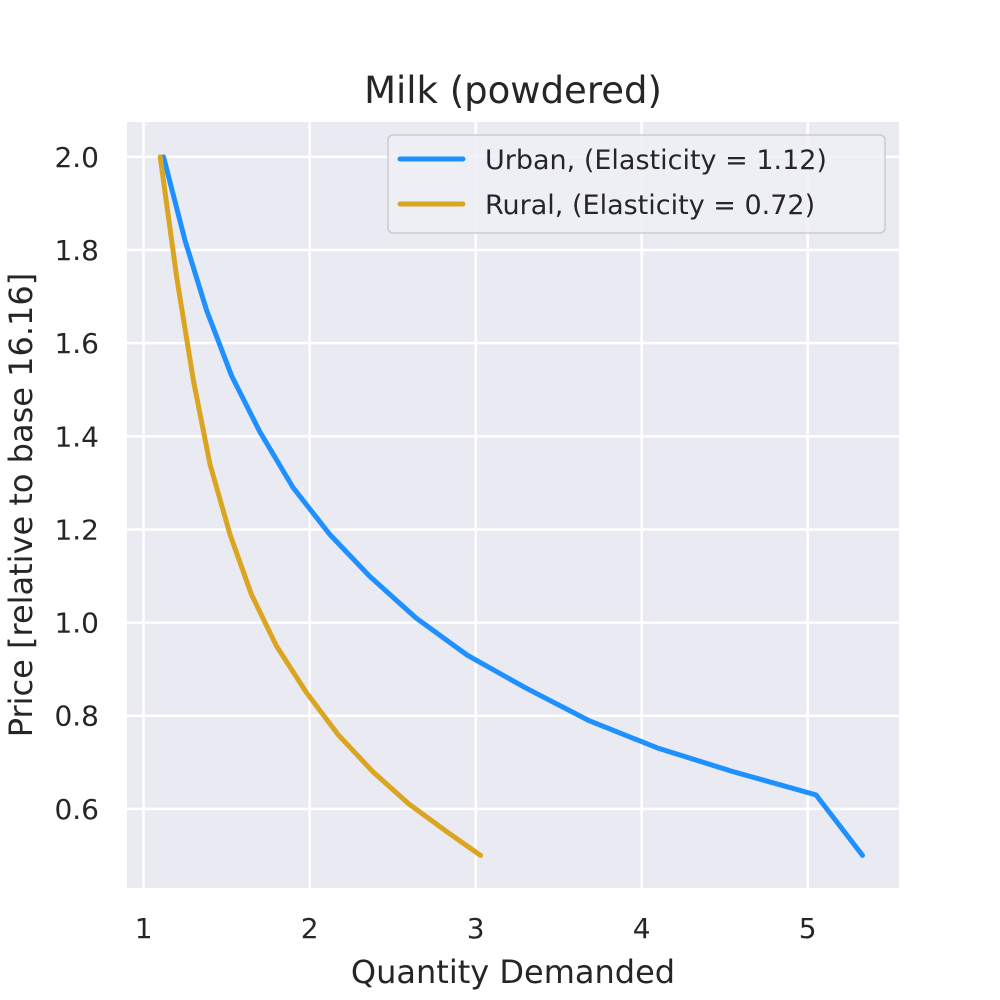 The width and height of the screenshot is (1000, 1000). Describe the element at coordinates (513, 972) in the screenshot. I see `x-axis-label: Quantity Demanded` at that location.